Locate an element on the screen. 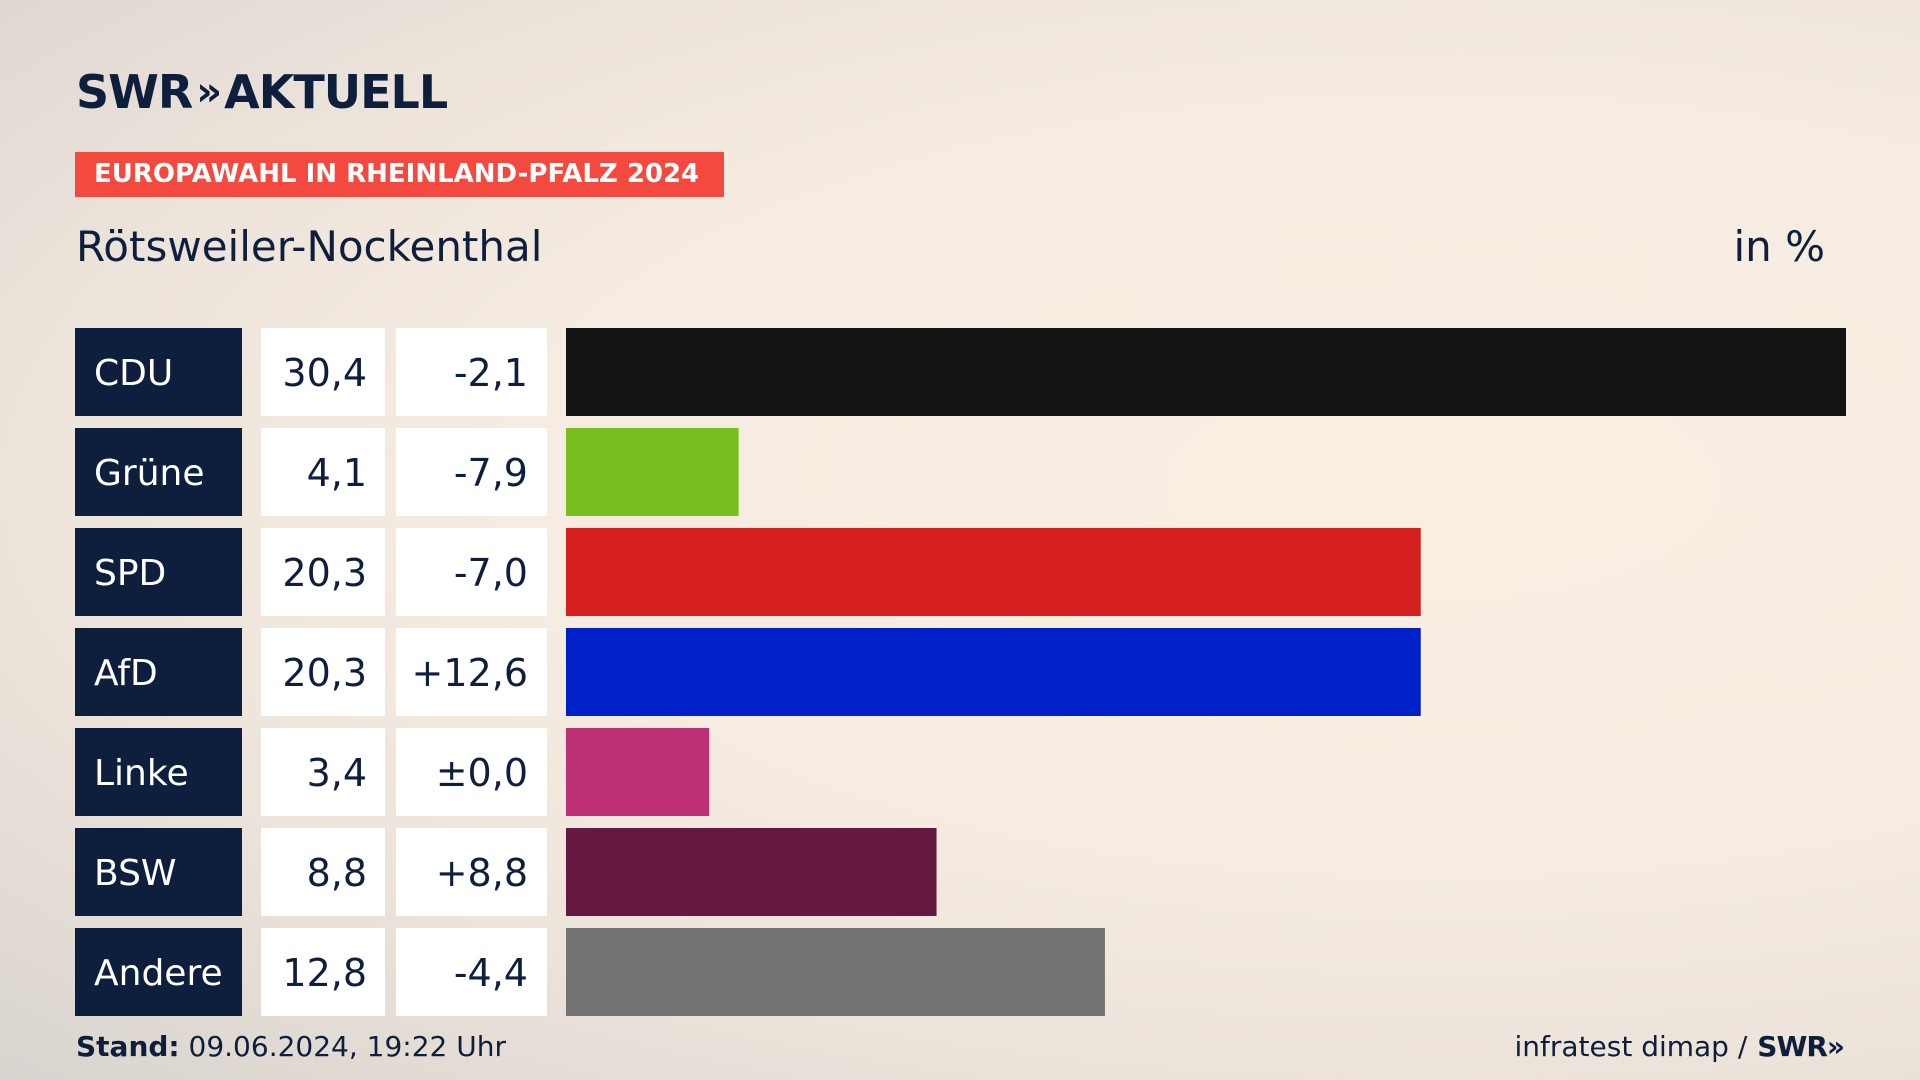 This screenshot has height=1080, width=1920. value-label-spd: 20,3 is located at coordinates (324, 573).